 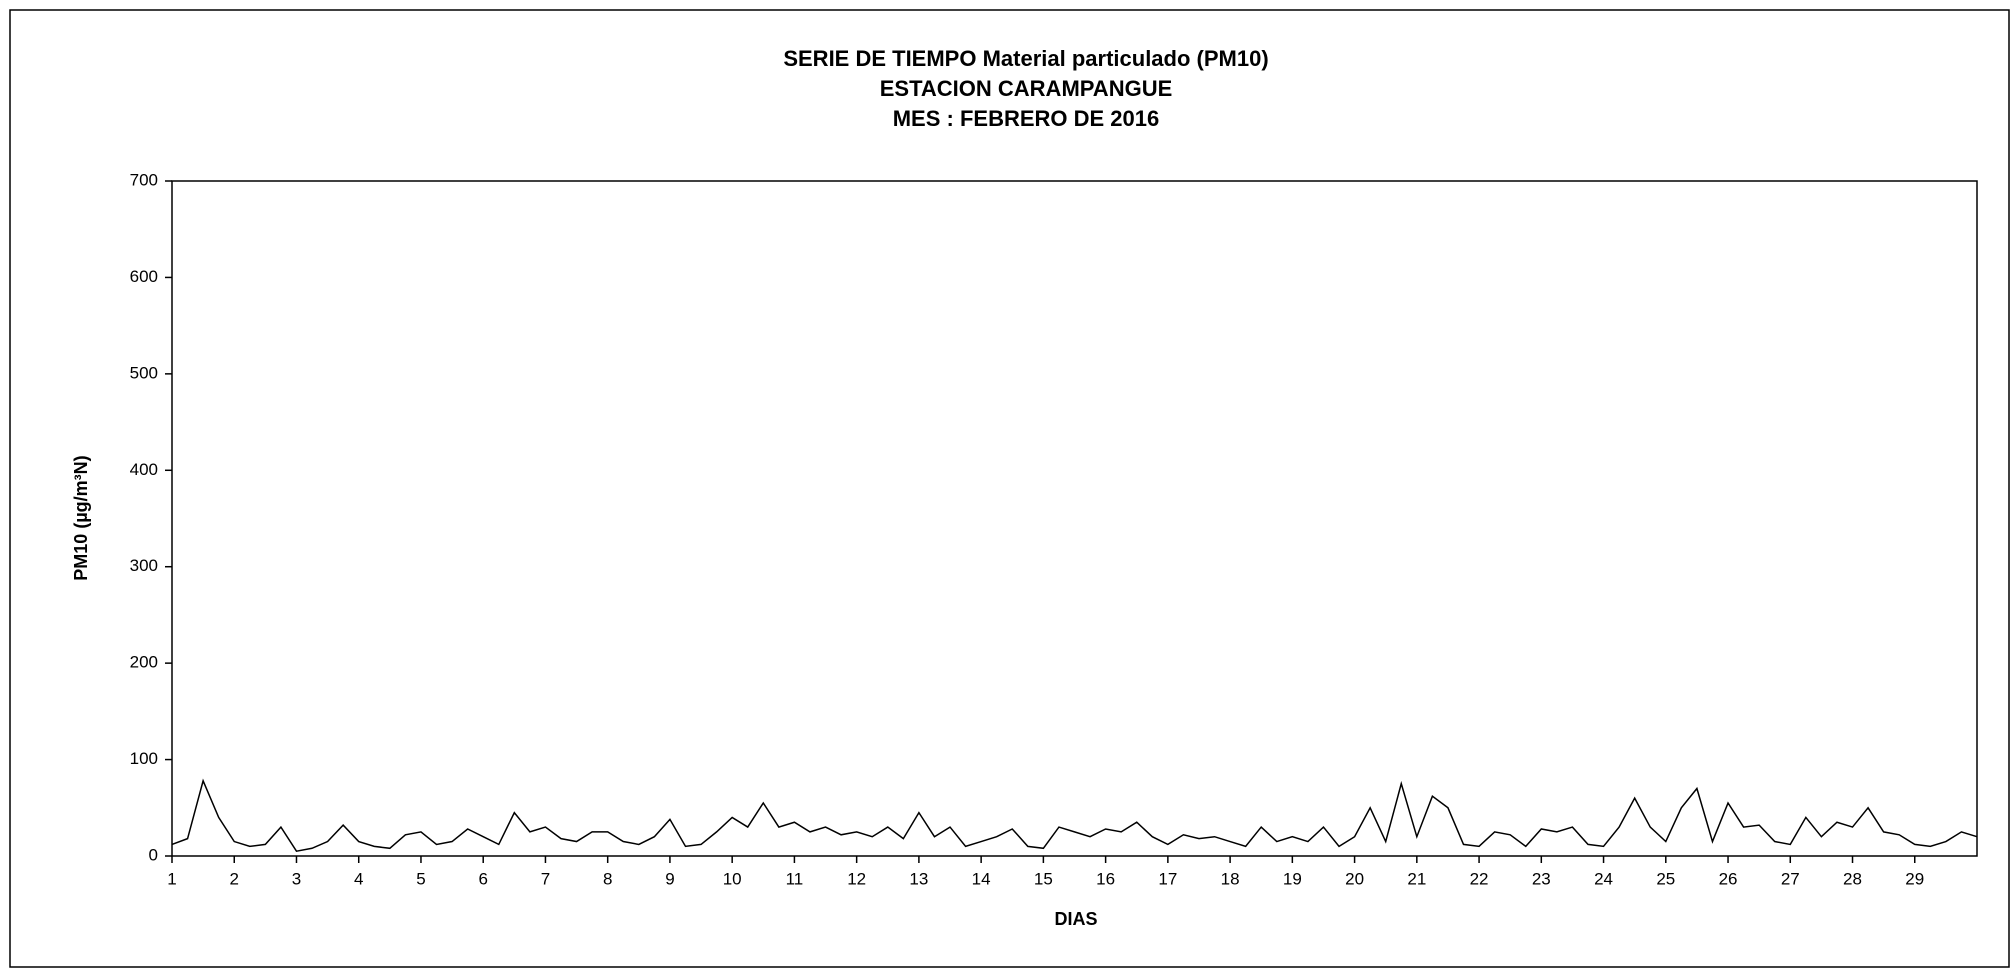 What do you see at coordinates (1074, 815) in the screenshot?
I see `data-line` at bounding box center [1074, 815].